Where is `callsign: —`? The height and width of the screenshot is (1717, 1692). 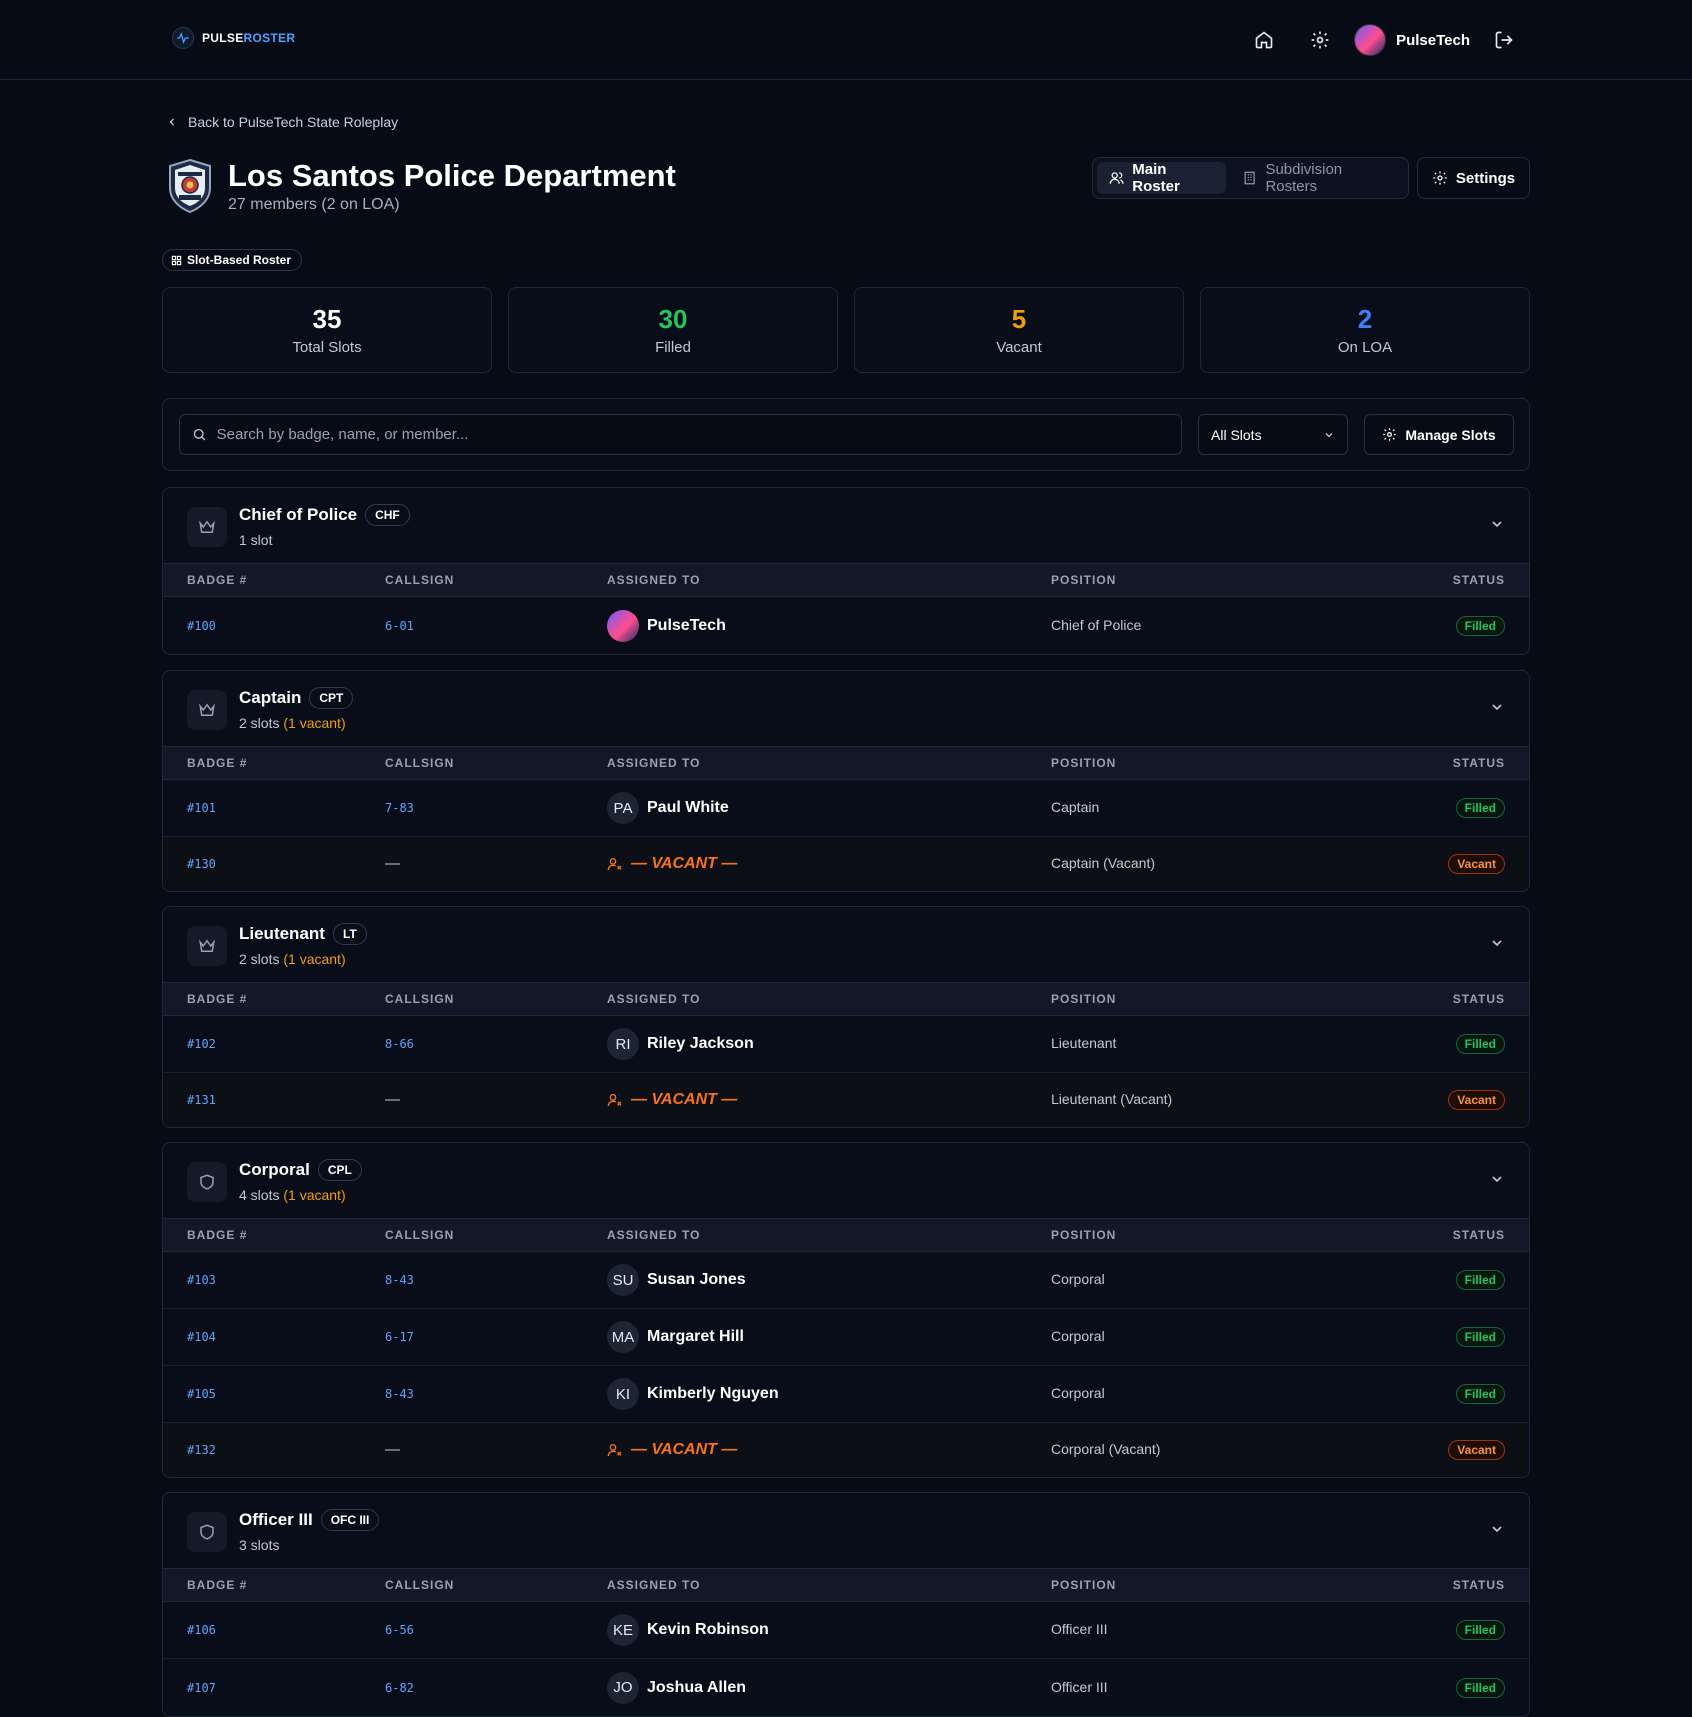
callsign: — is located at coordinates (392, 863).